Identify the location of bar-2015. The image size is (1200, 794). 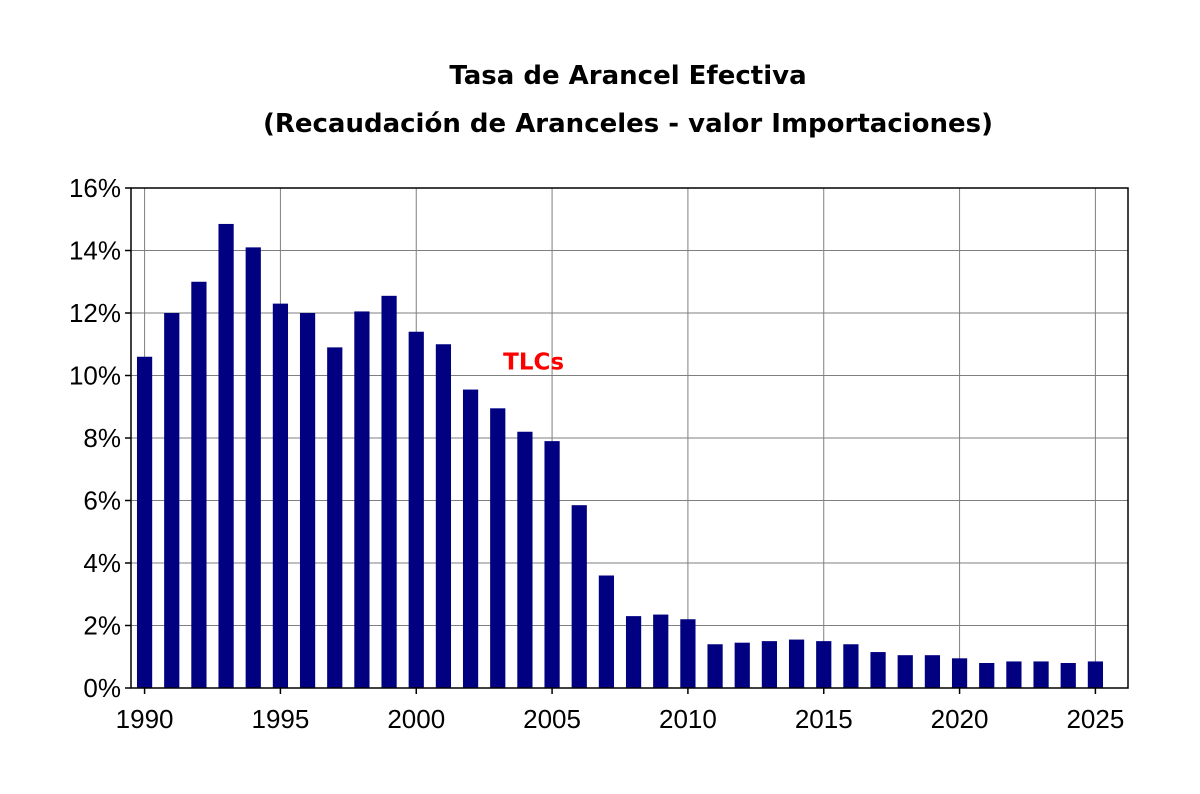
(824, 664).